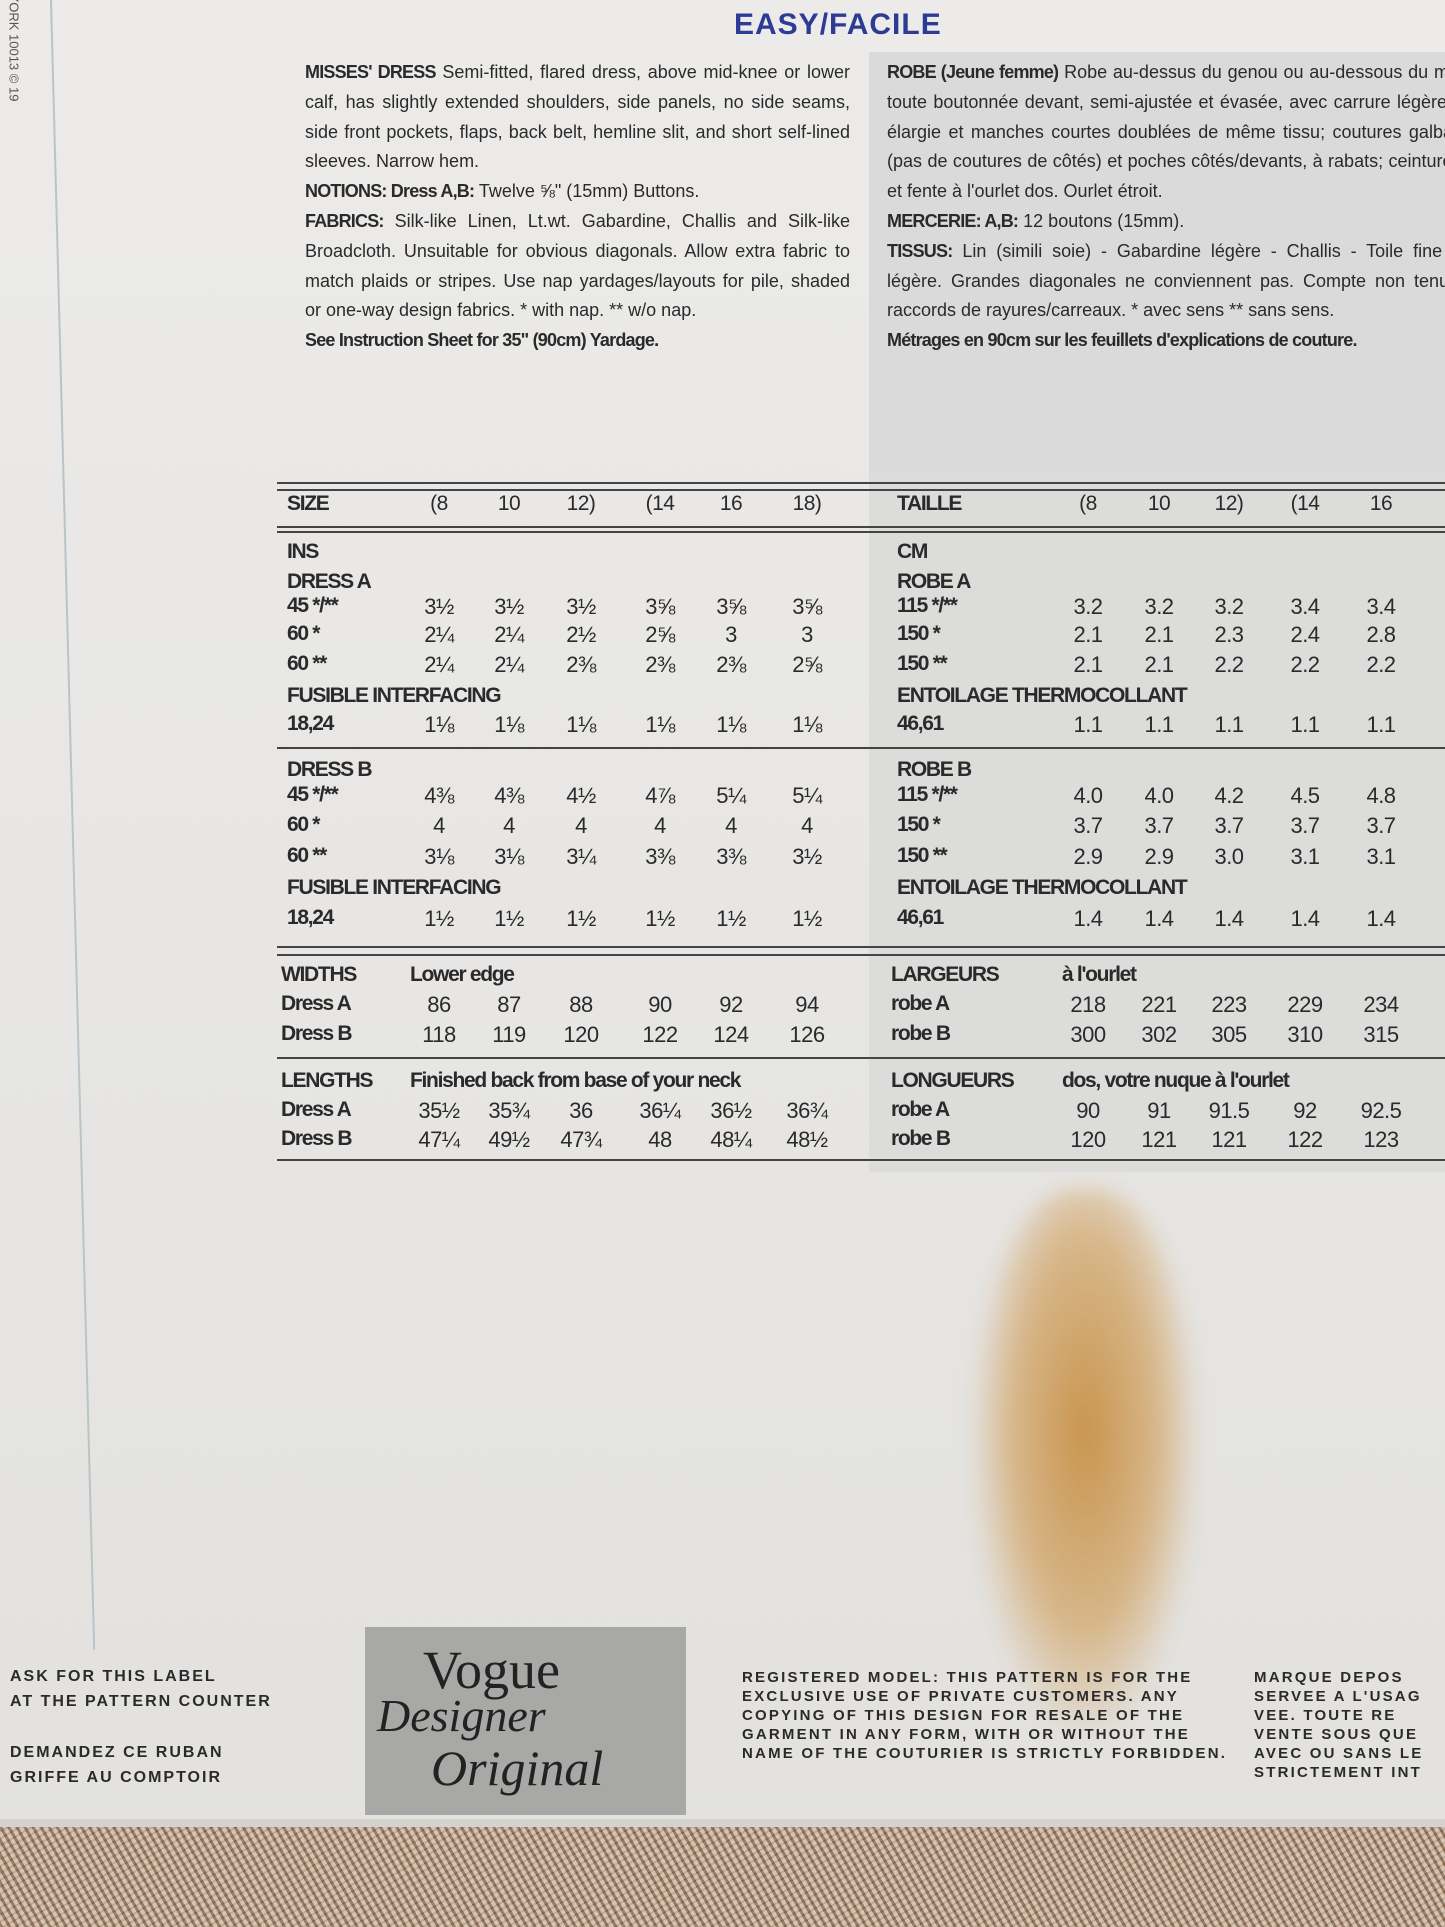 This screenshot has height=1927, width=1445. What do you see at coordinates (581, 634) in the screenshot?
I see `table-cell: 2½` at bounding box center [581, 634].